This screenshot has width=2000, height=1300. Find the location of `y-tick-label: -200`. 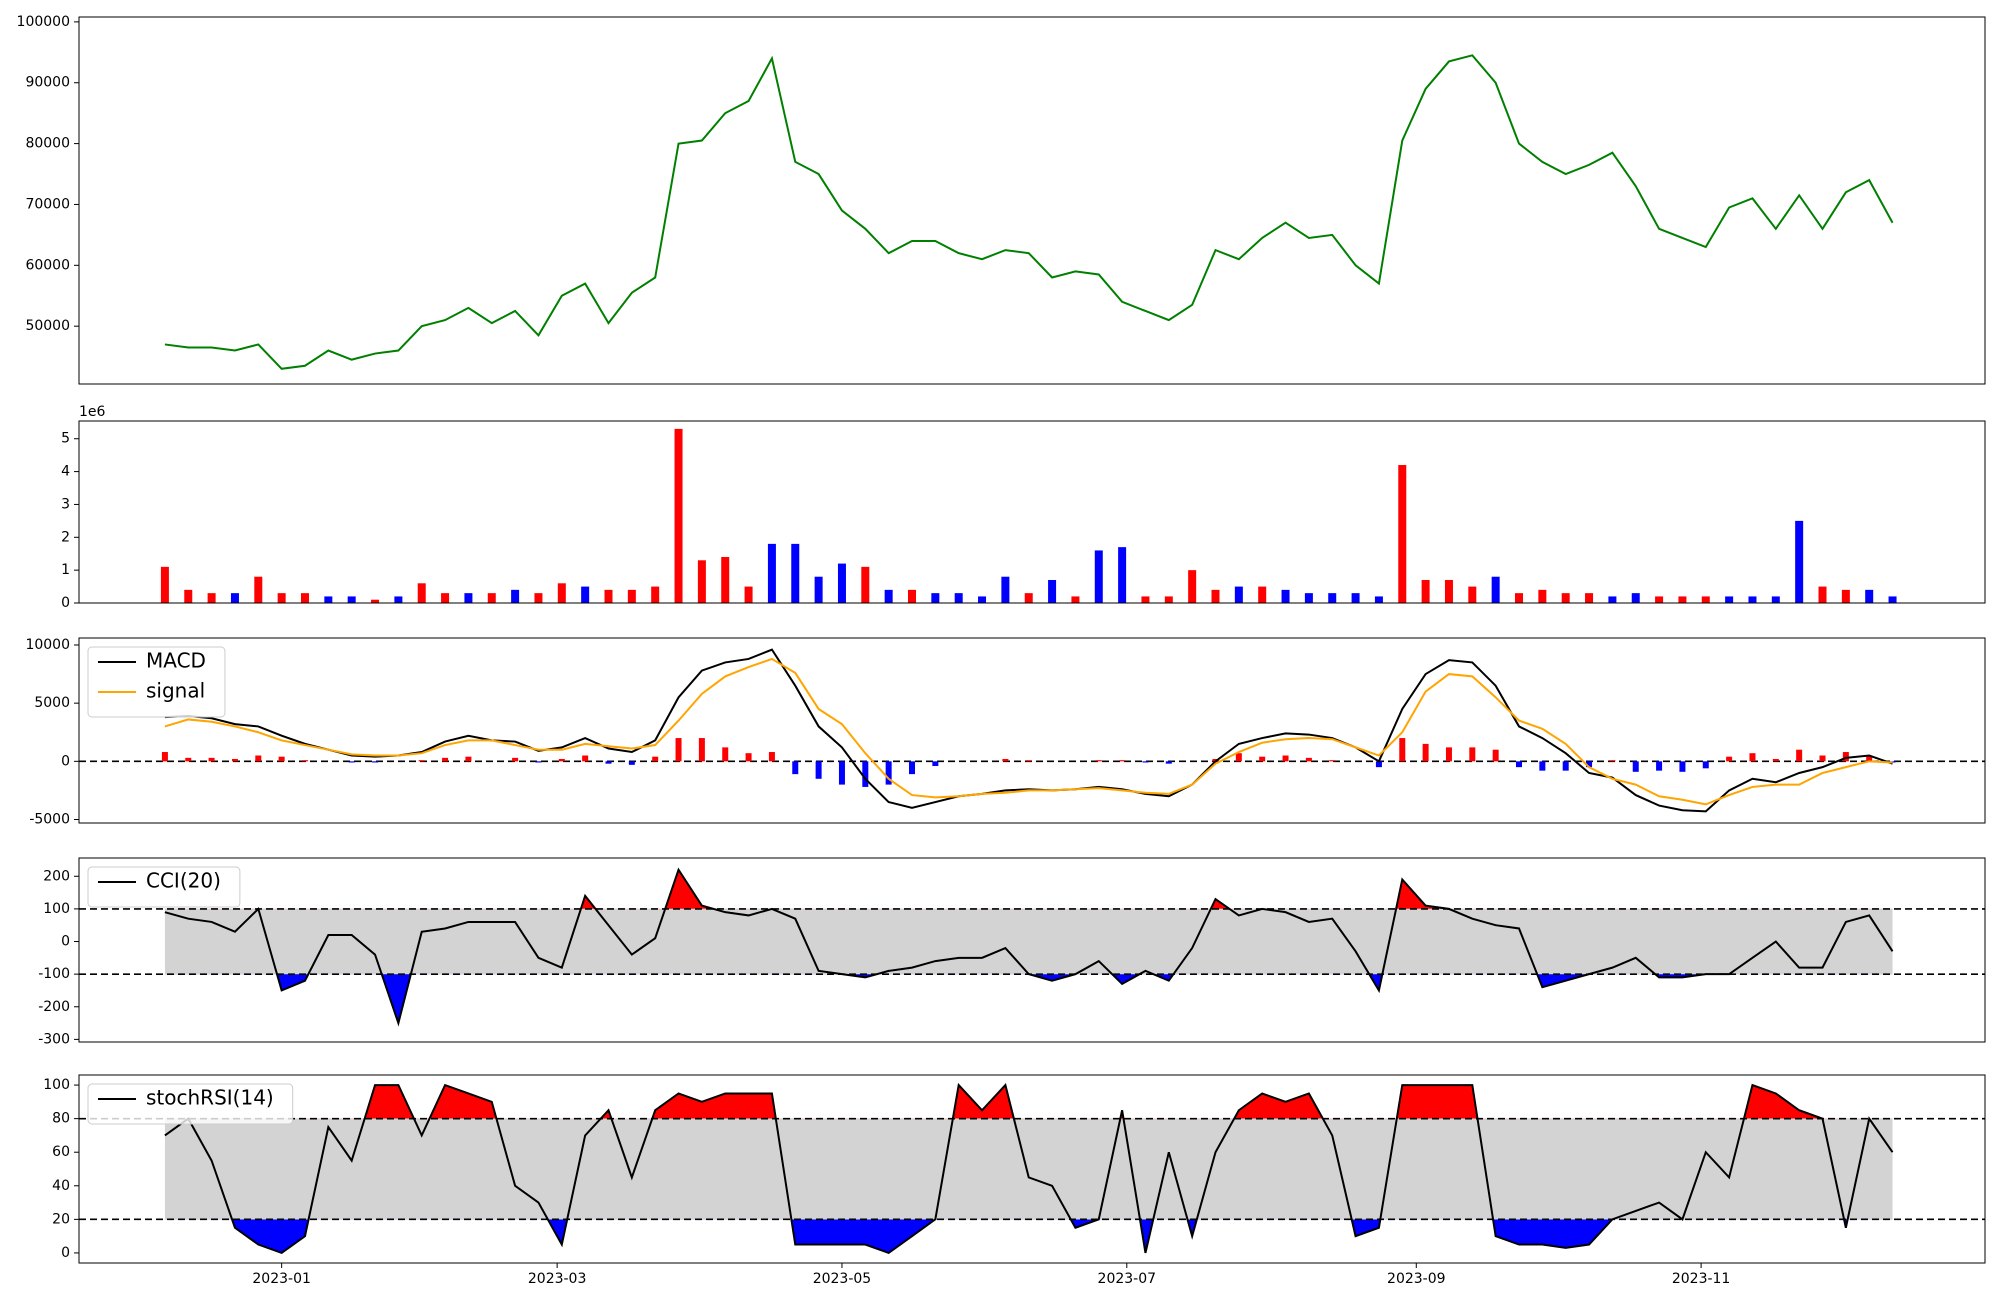

y-tick-label: -200 is located at coordinates (54, 1007).